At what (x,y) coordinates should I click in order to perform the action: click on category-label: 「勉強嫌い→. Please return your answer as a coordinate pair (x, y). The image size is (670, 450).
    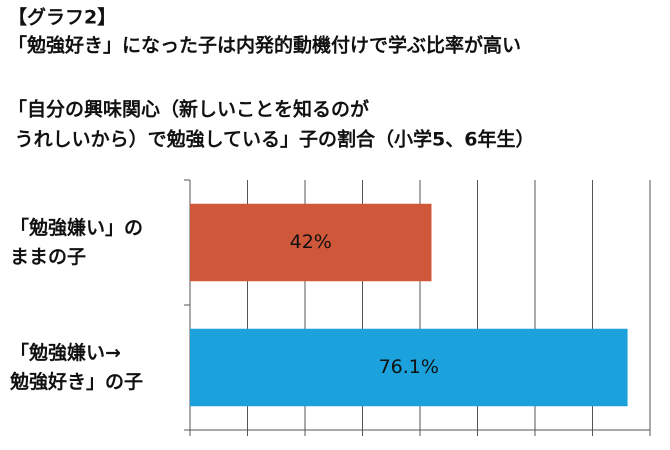
    Looking at the image, I should click on (65, 352).